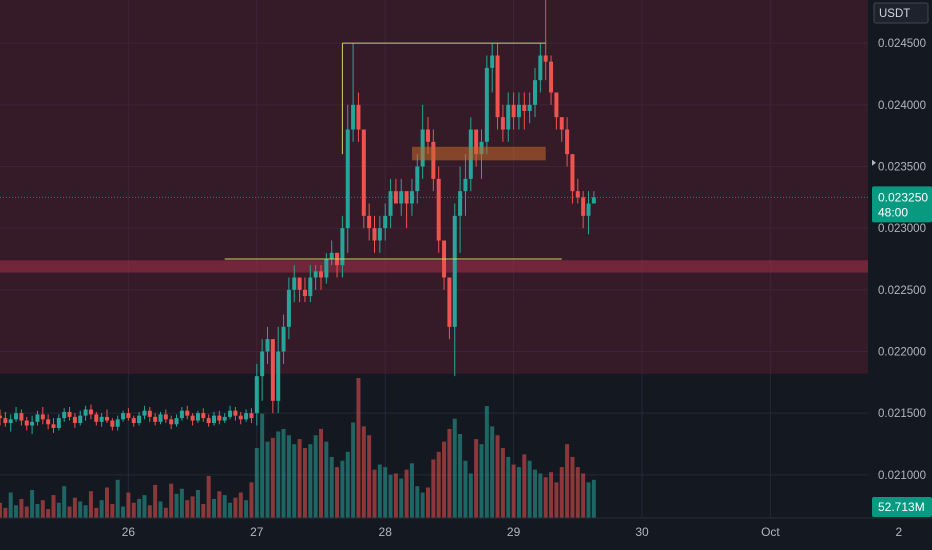 This screenshot has height=550, width=932. Describe the element at coordinates (466, 533) in the screenshot. I see `time-axis: 26 27 28 29 30 Oct 2` at that location.